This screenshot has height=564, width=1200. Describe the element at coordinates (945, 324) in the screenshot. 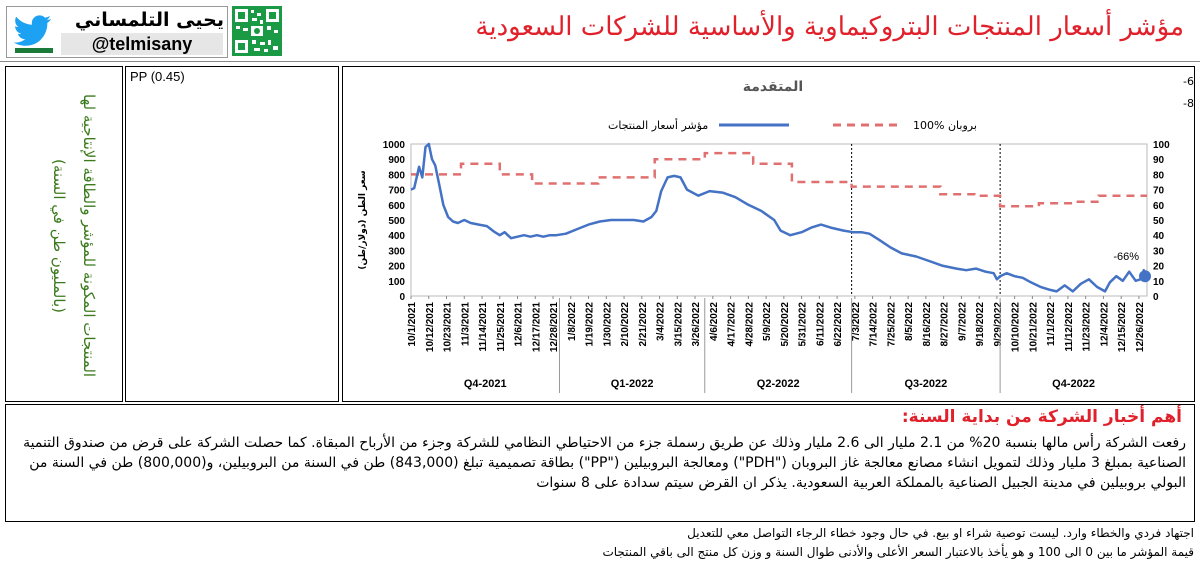

I see `x-tick-label: 8/27/2022` at that location.